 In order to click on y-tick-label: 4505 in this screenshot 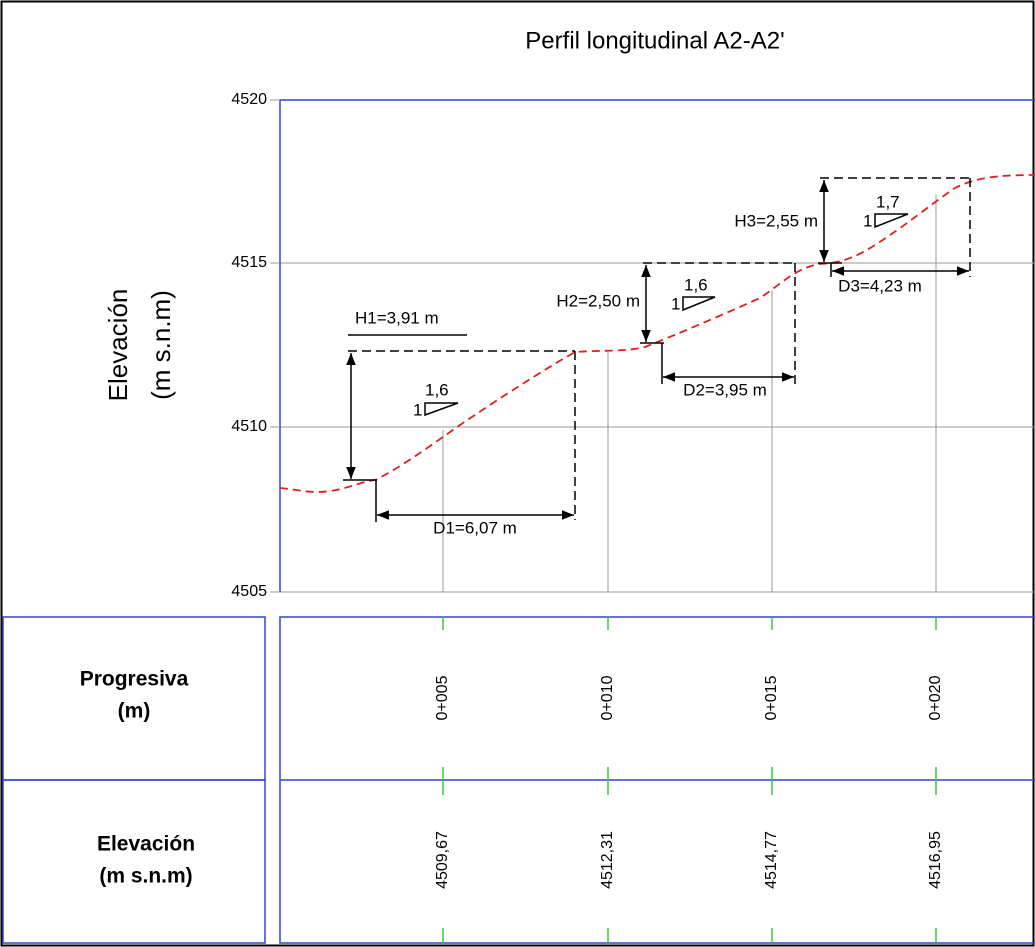, I will do `click(249, 591)`.